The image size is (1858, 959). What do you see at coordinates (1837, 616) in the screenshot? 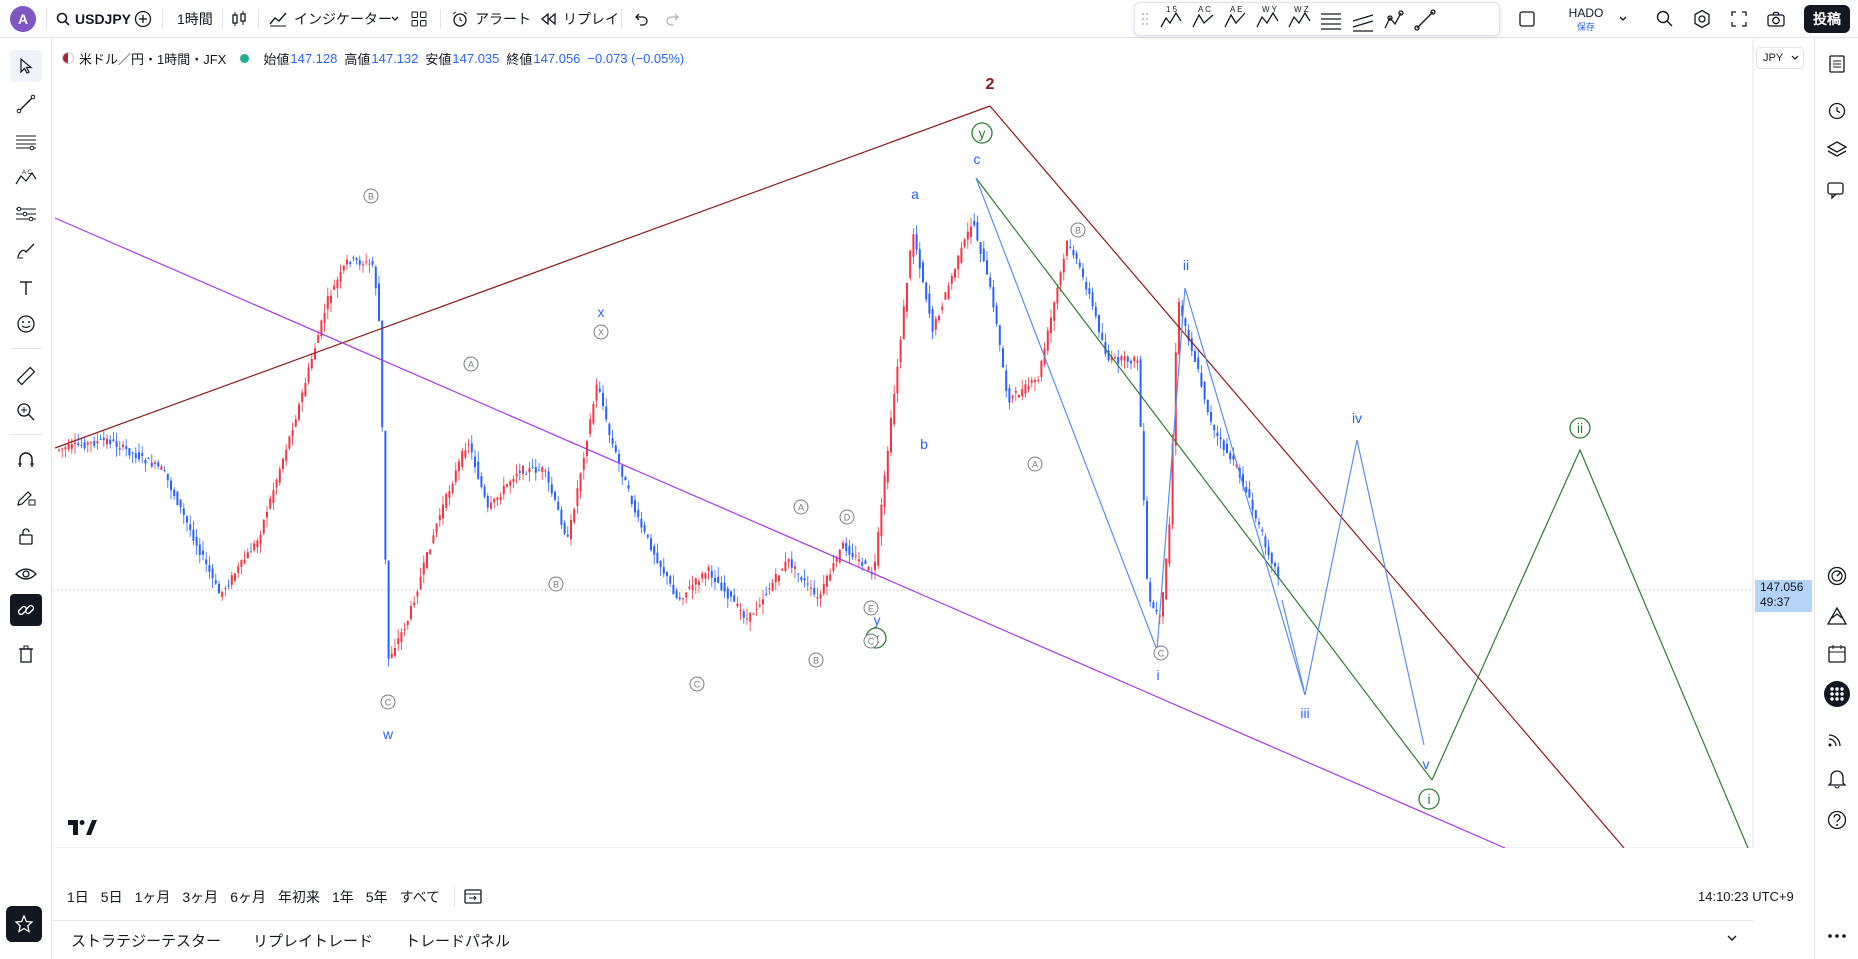
I see `ideas-button` at bounding box center [1837, 616].